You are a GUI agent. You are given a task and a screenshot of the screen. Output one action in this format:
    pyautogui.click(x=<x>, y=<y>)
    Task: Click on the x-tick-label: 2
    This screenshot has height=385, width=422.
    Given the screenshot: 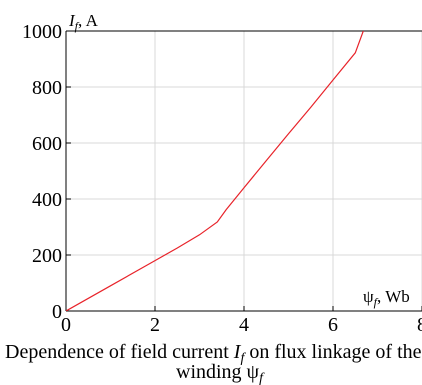 What is the action you would take?
    pyautogui.click(x=155, y=325)
    